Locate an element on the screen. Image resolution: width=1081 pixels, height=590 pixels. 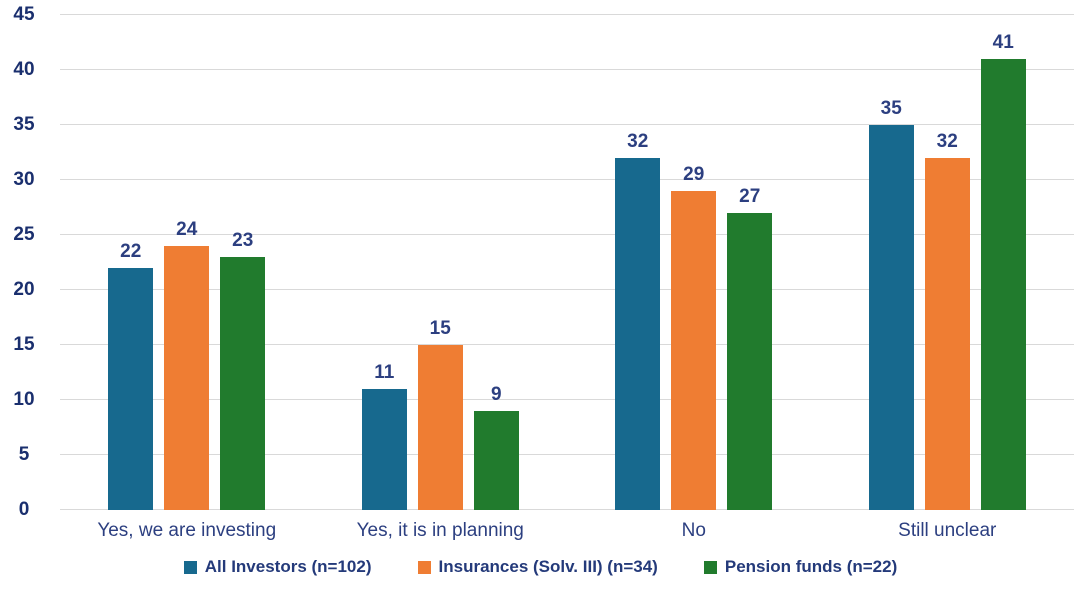
bar-series3-cat2 is located at coordinates (496, 460).